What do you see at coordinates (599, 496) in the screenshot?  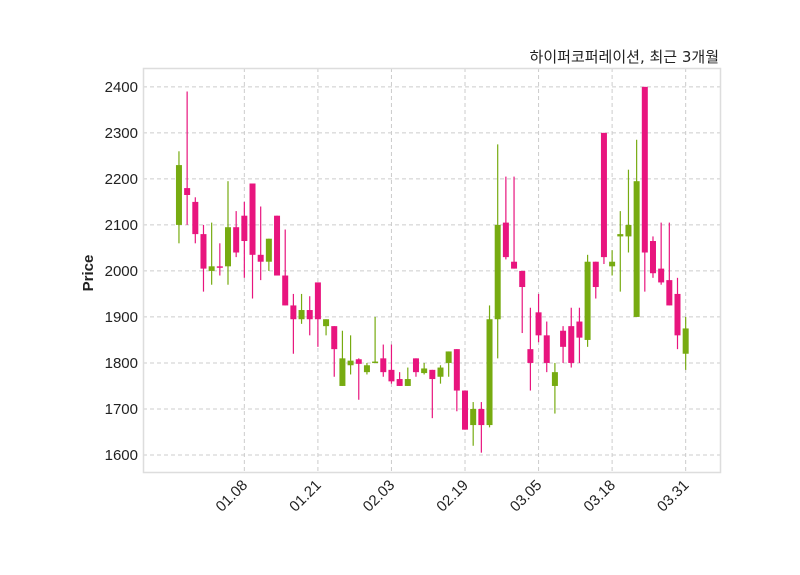 I see `x-tick-label: 03.18` at bounding box center [599, 496].